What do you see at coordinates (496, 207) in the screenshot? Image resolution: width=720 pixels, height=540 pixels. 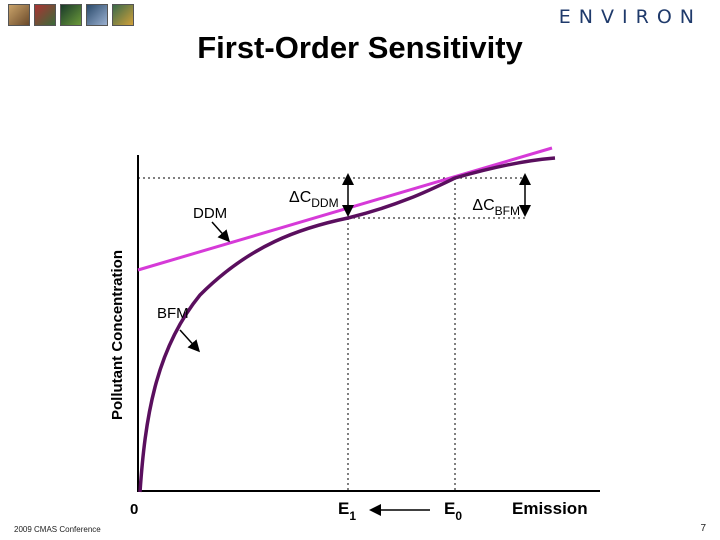 I see `delta-c-bfm-label: ΔCBFM` at bounding box center [496, 207].